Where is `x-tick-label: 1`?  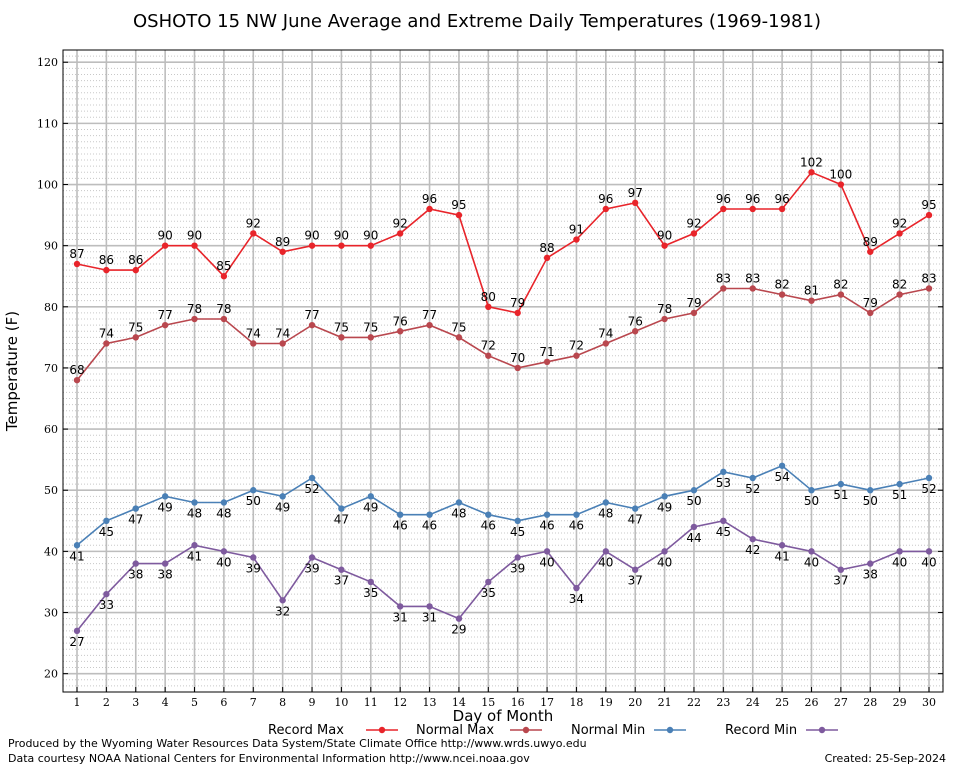
x-tick-label: 1 is located at coordinates (77, 702).